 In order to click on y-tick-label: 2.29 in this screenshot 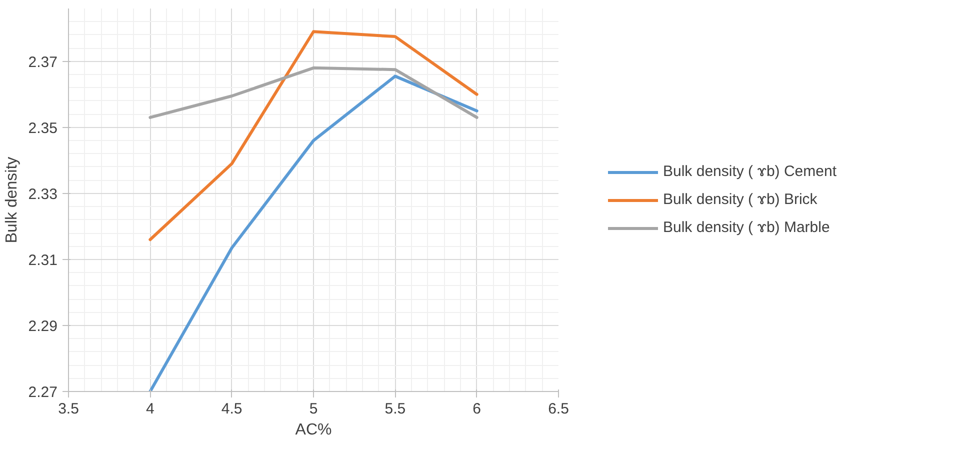, I will do `click(43, 326)`.